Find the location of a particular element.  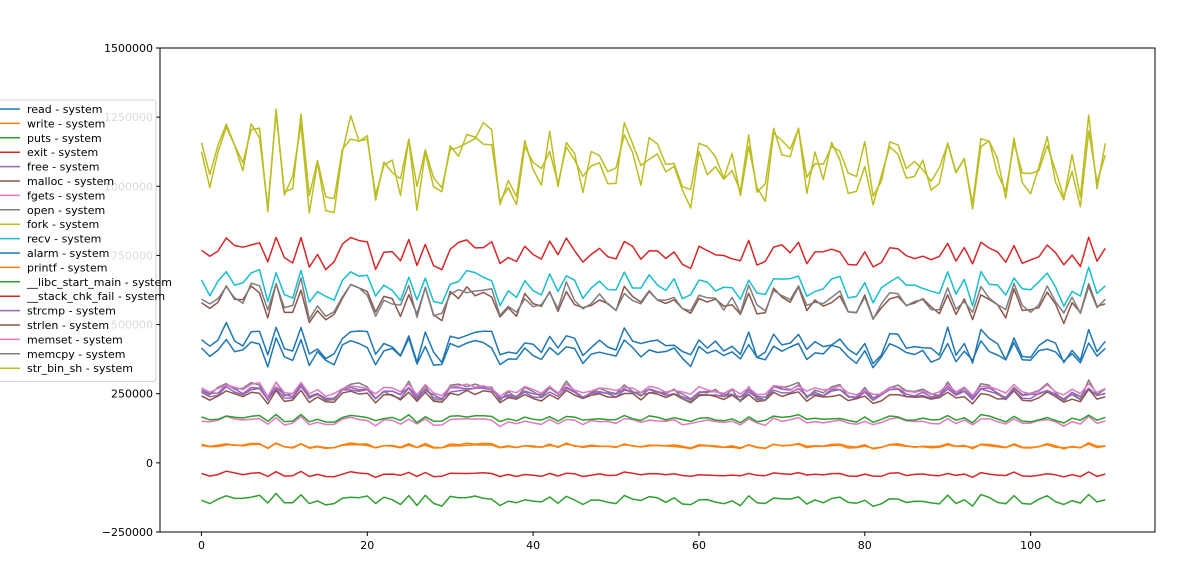

x-tick-label: 40 is located at coordinates (533, 545).